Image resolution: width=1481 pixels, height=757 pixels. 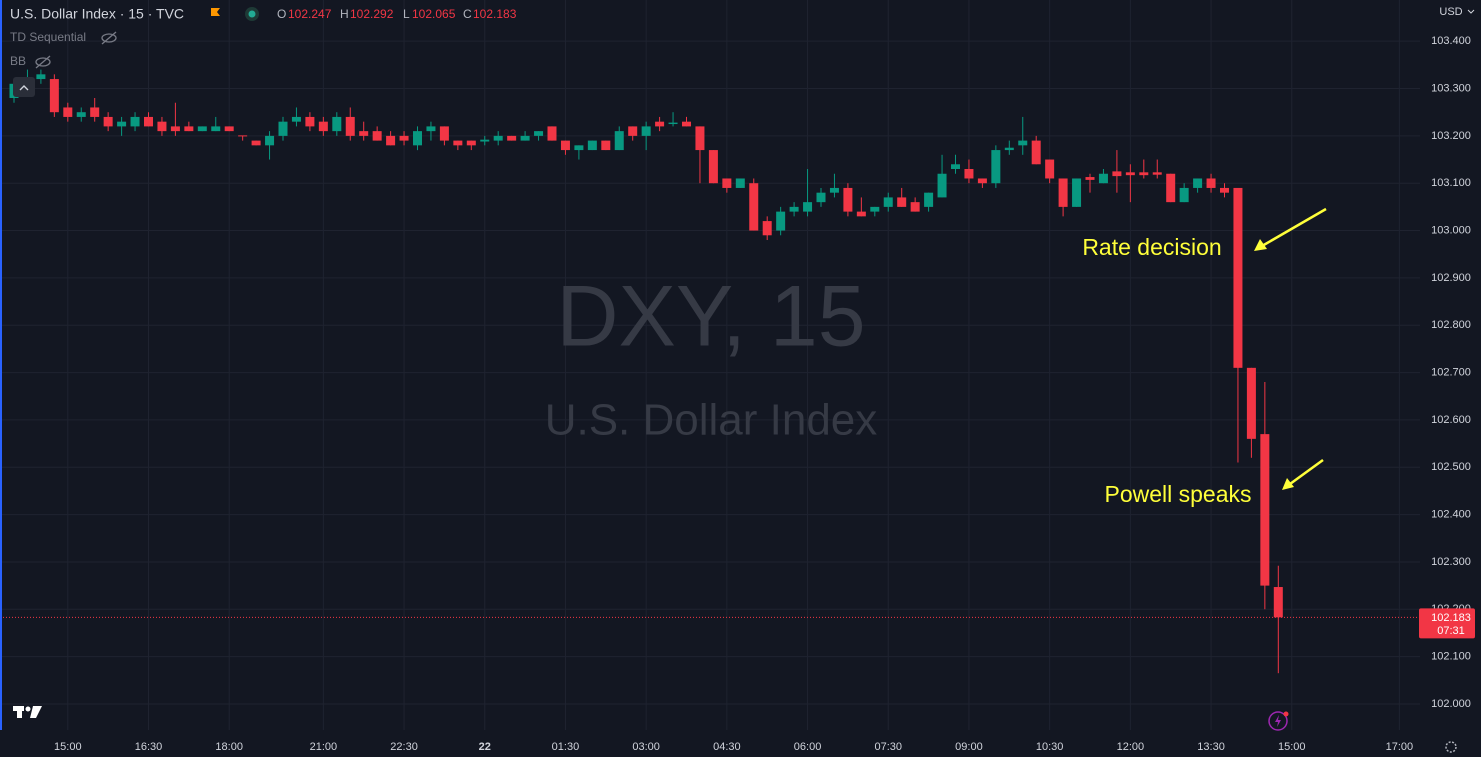 What do you see at coordinates (1286, 714) in the screenshot?
I see `alert-dot` at bounding box center [1286, 714].